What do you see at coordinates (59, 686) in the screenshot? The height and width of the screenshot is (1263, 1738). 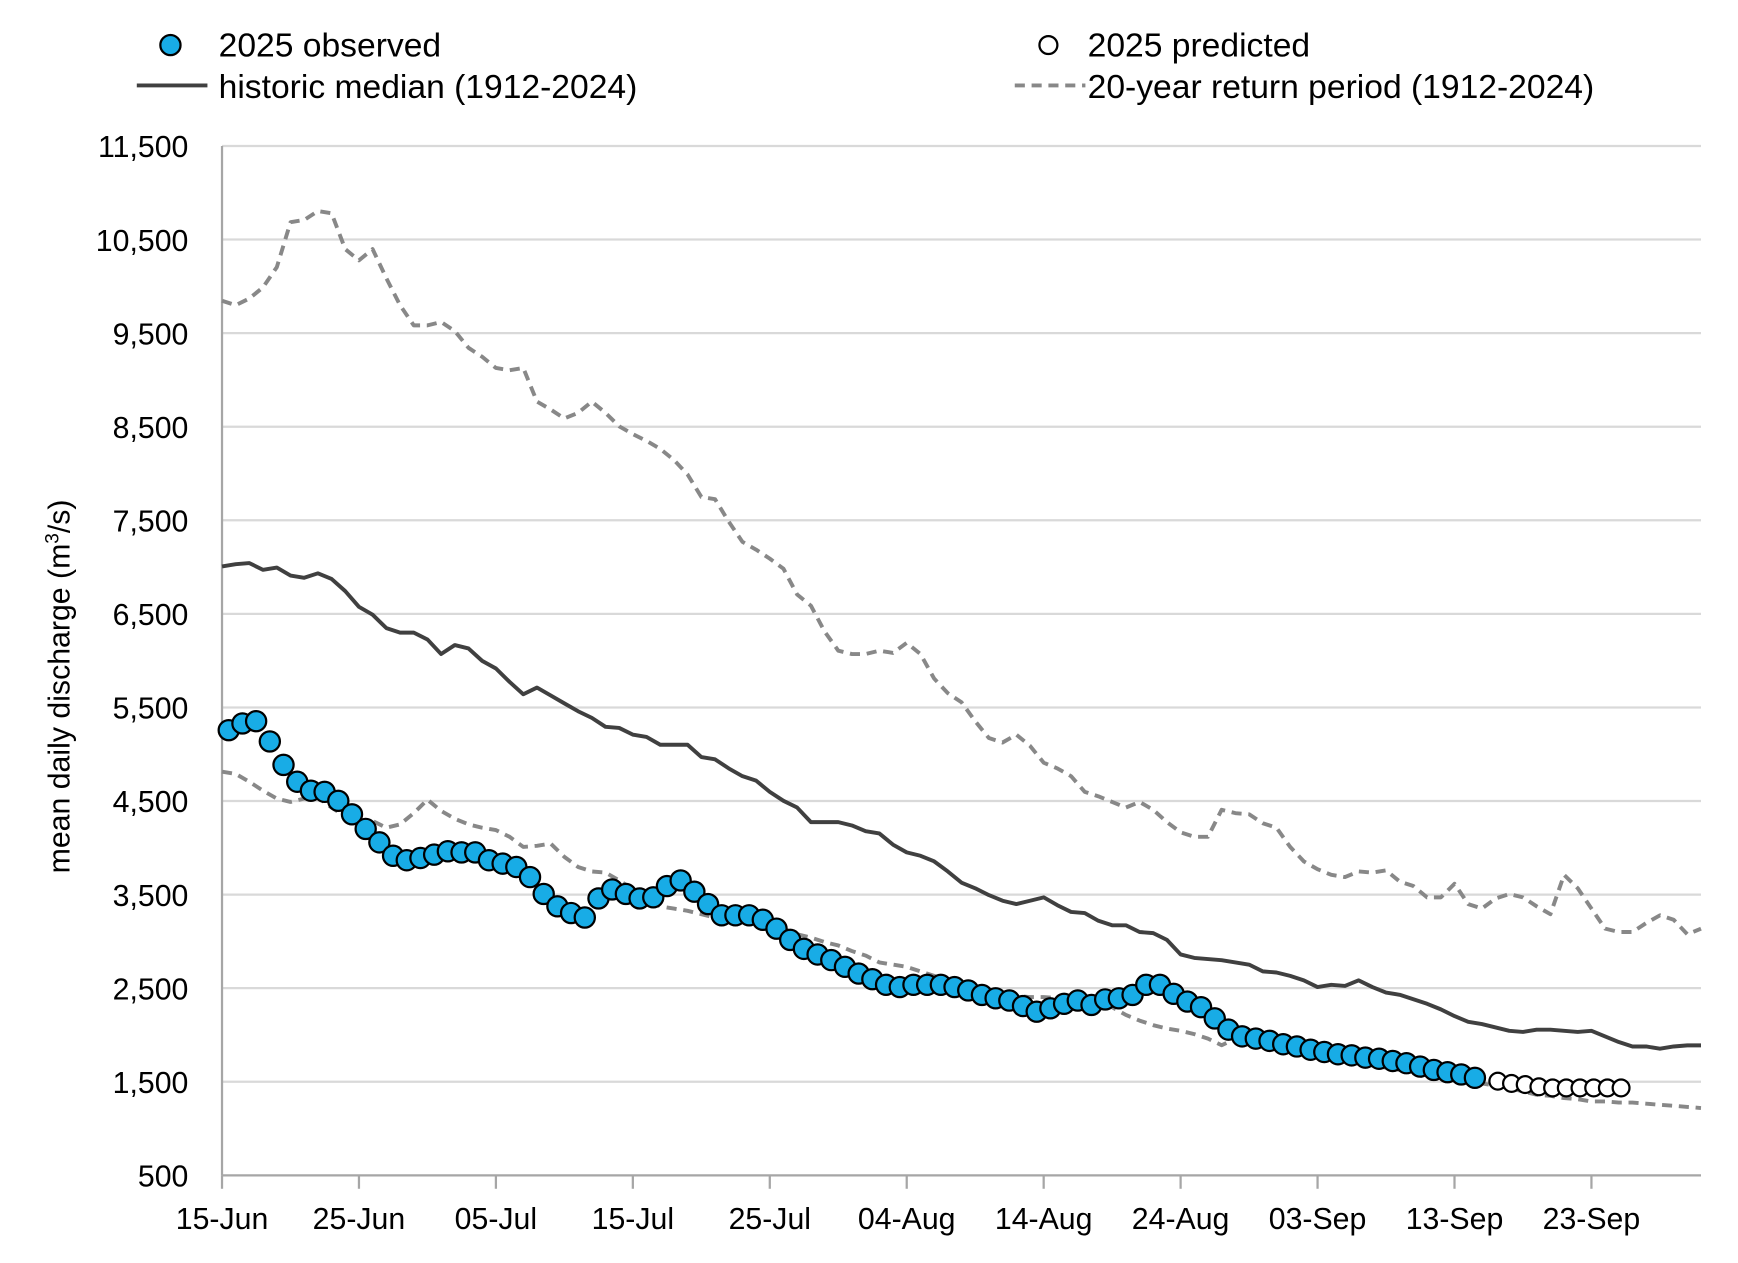 I see `y-axis-label: mean daily discharge (m3/s)` at bounding box center [59, 686].